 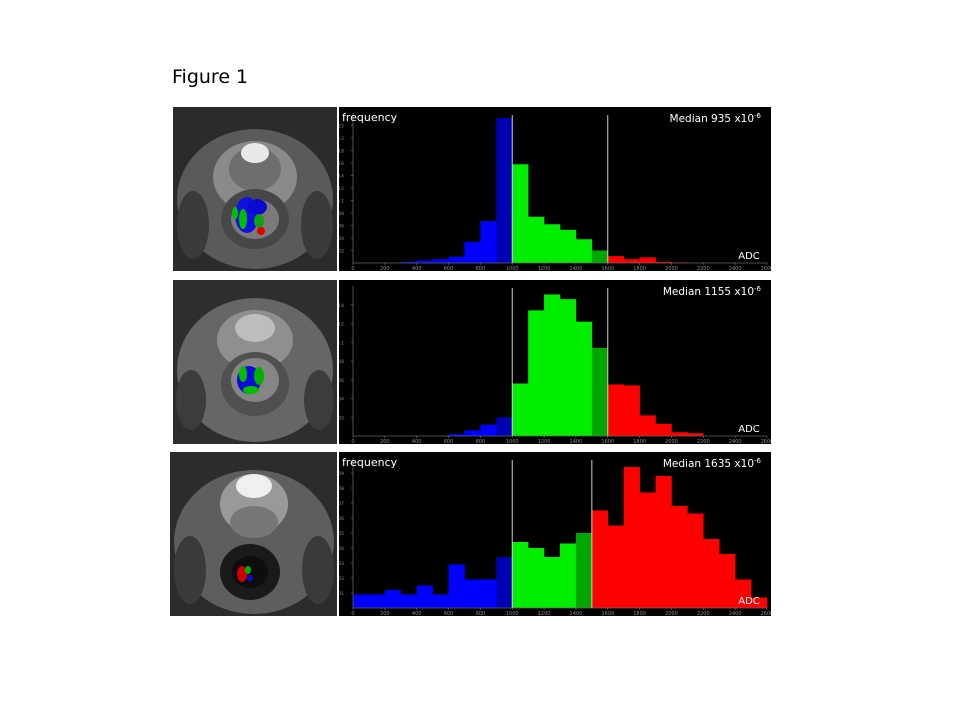 What do you see at coordinates (341, 152) in the screenshot?
I see `y-tick-label: 0.18` at bounding box center [341, 152].